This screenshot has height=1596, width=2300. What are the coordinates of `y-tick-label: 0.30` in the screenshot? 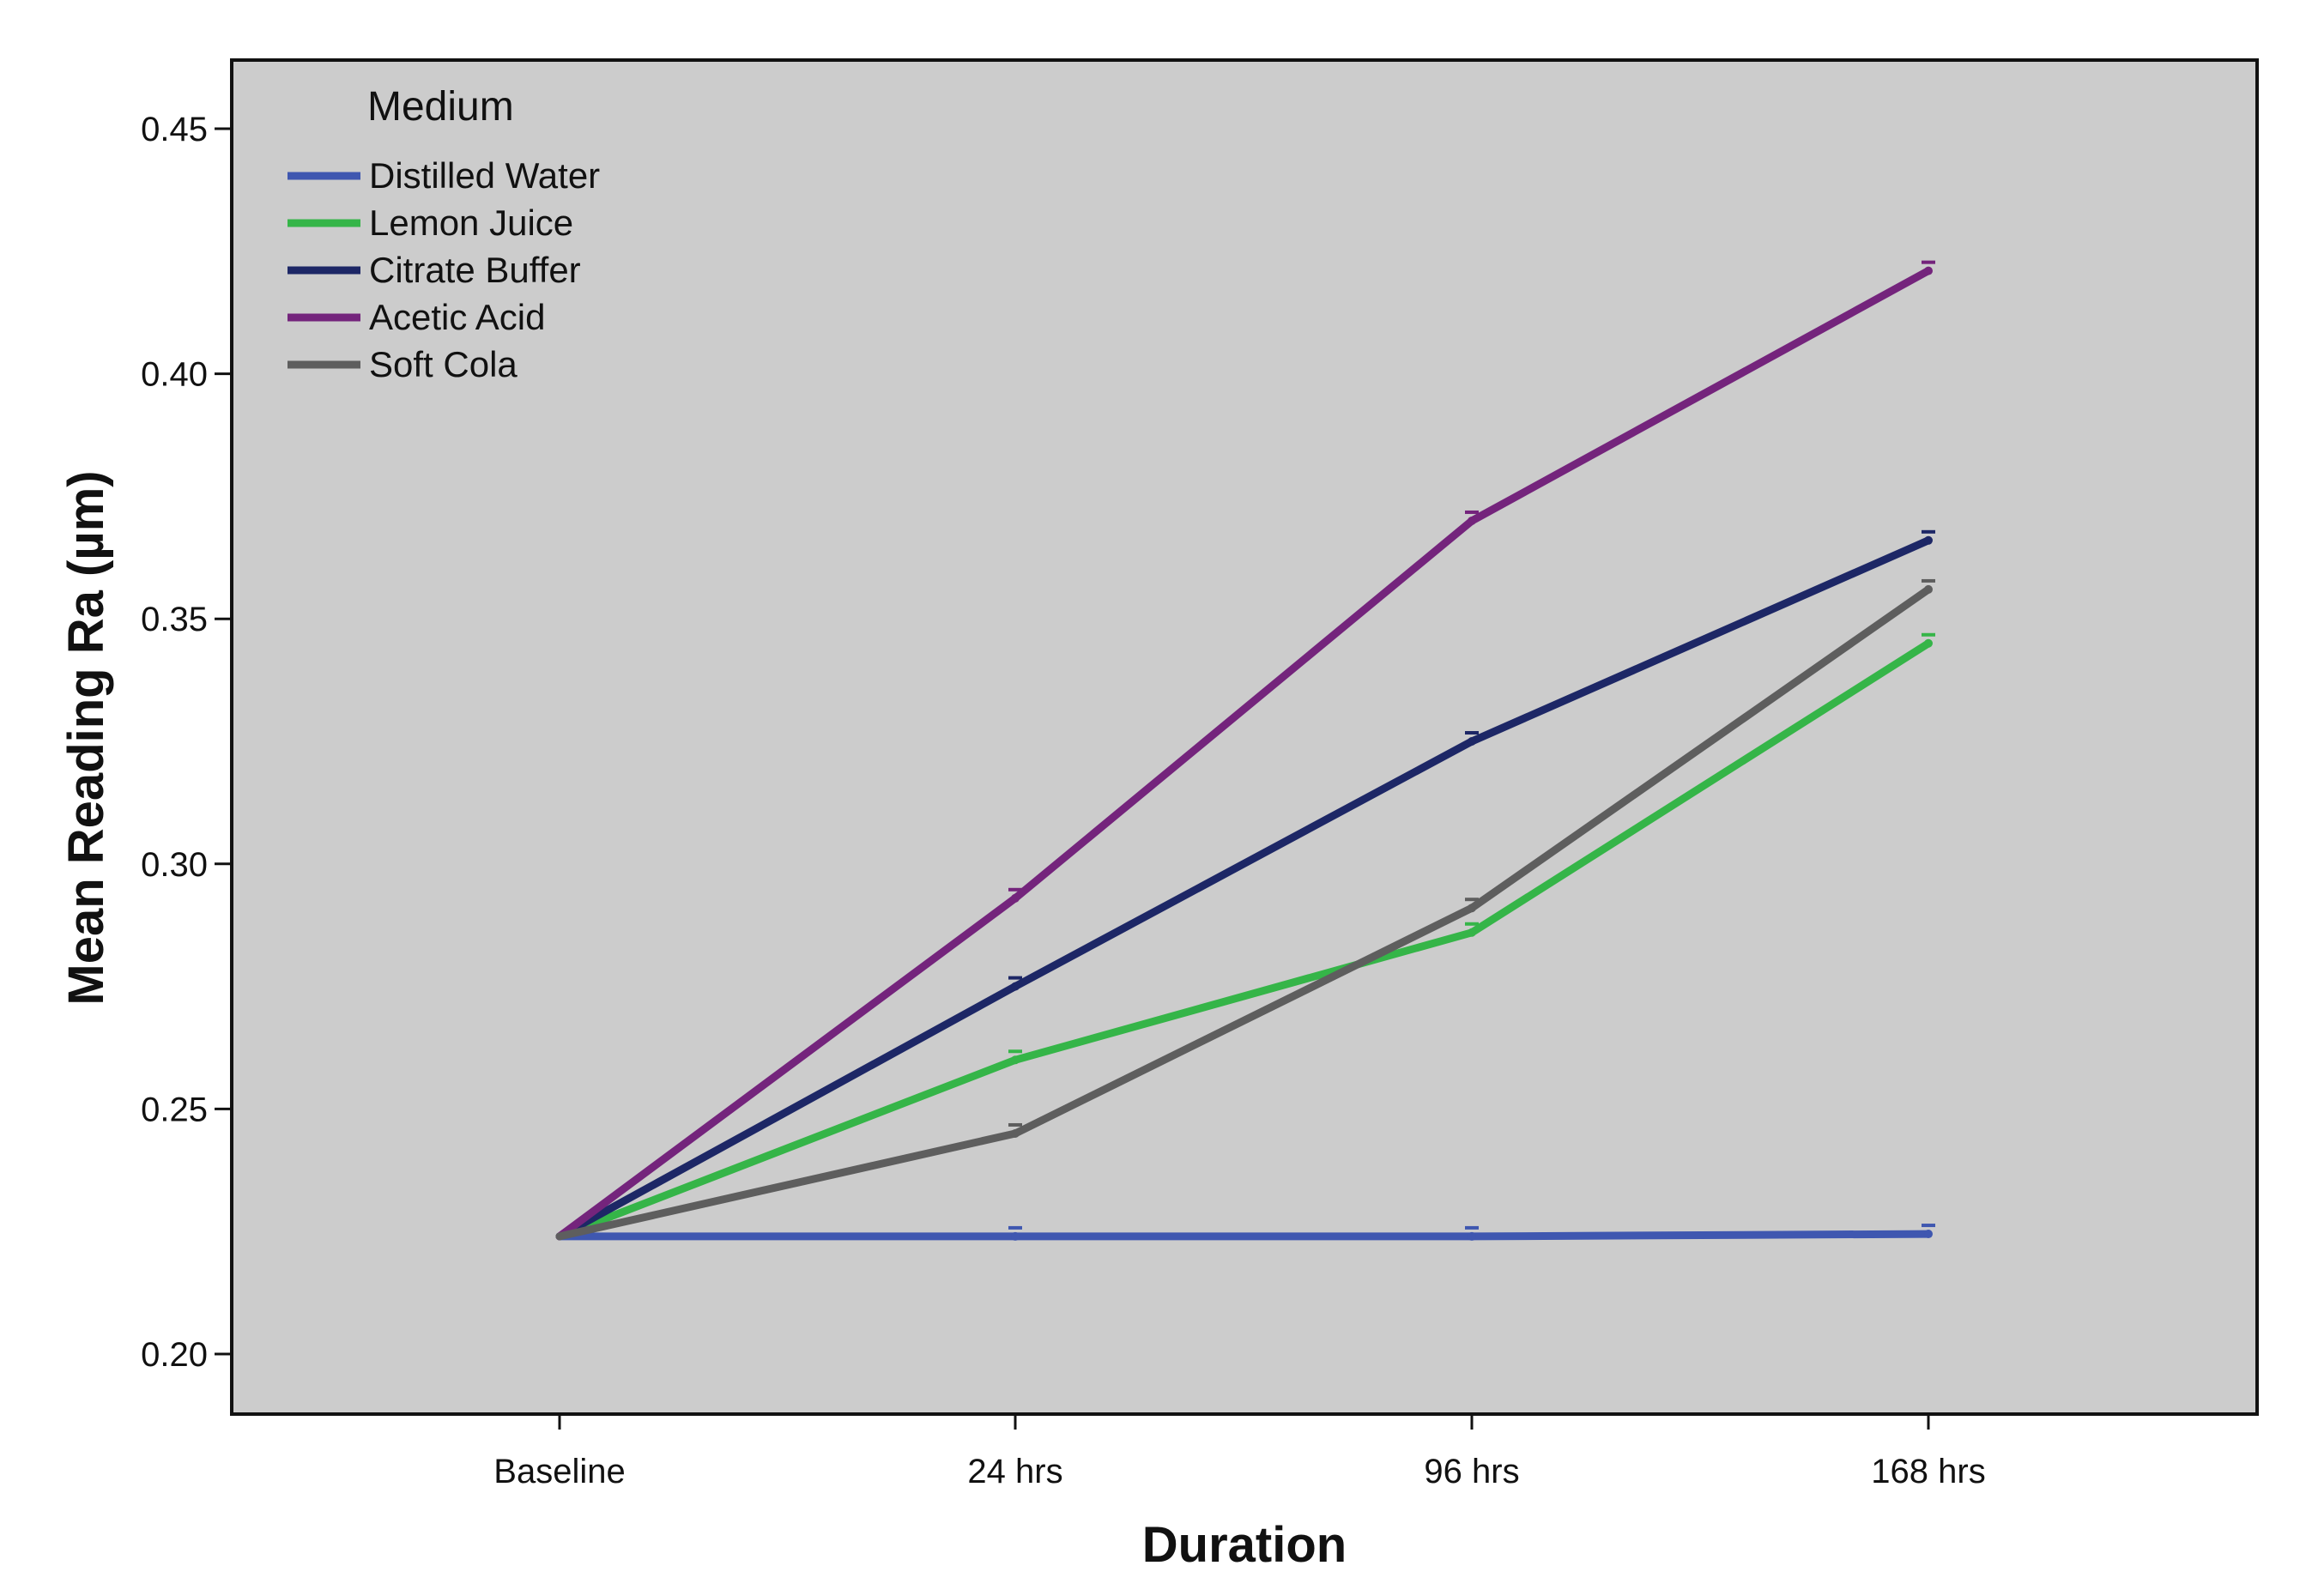 It's located at (174, 865).